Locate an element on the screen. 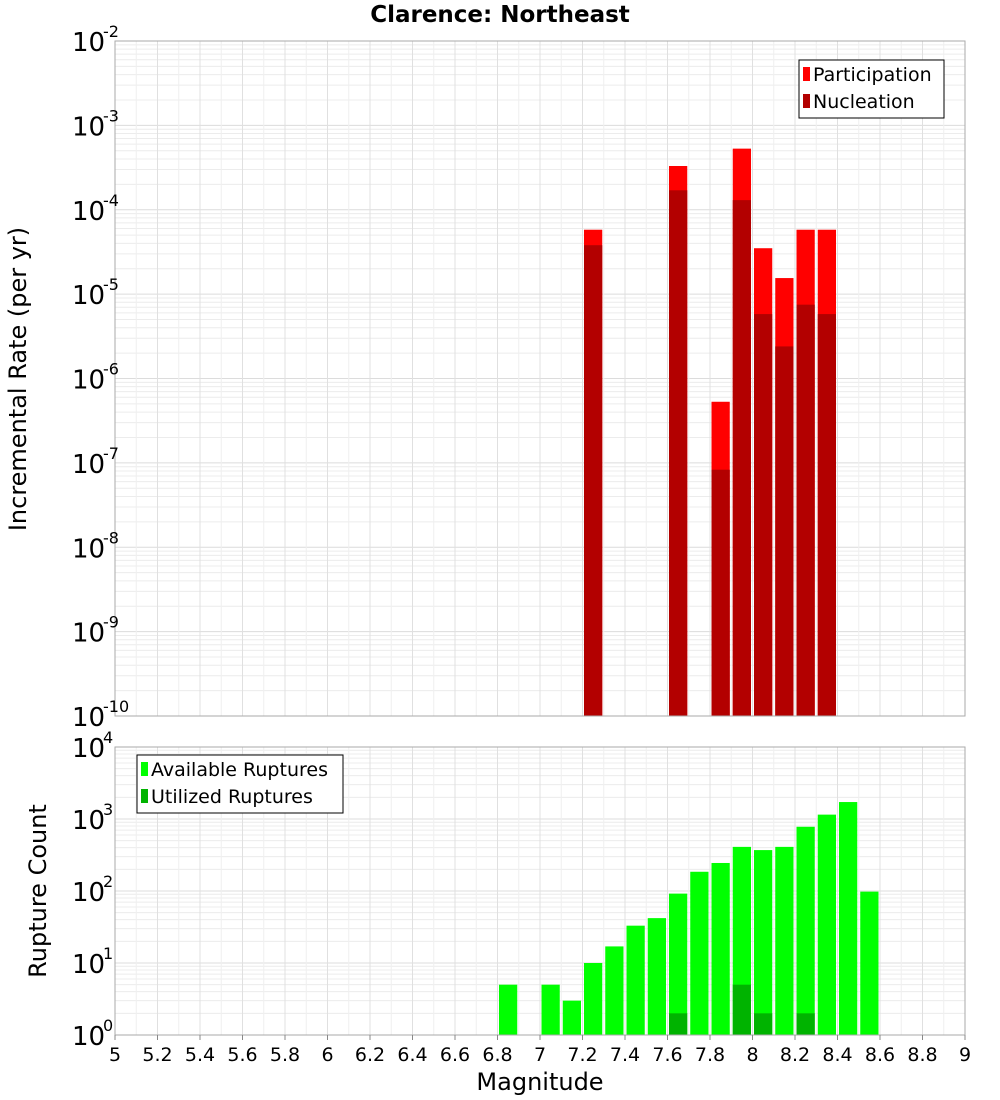  x-tick-label: 8.8 is located at coordinates (922, 1055).